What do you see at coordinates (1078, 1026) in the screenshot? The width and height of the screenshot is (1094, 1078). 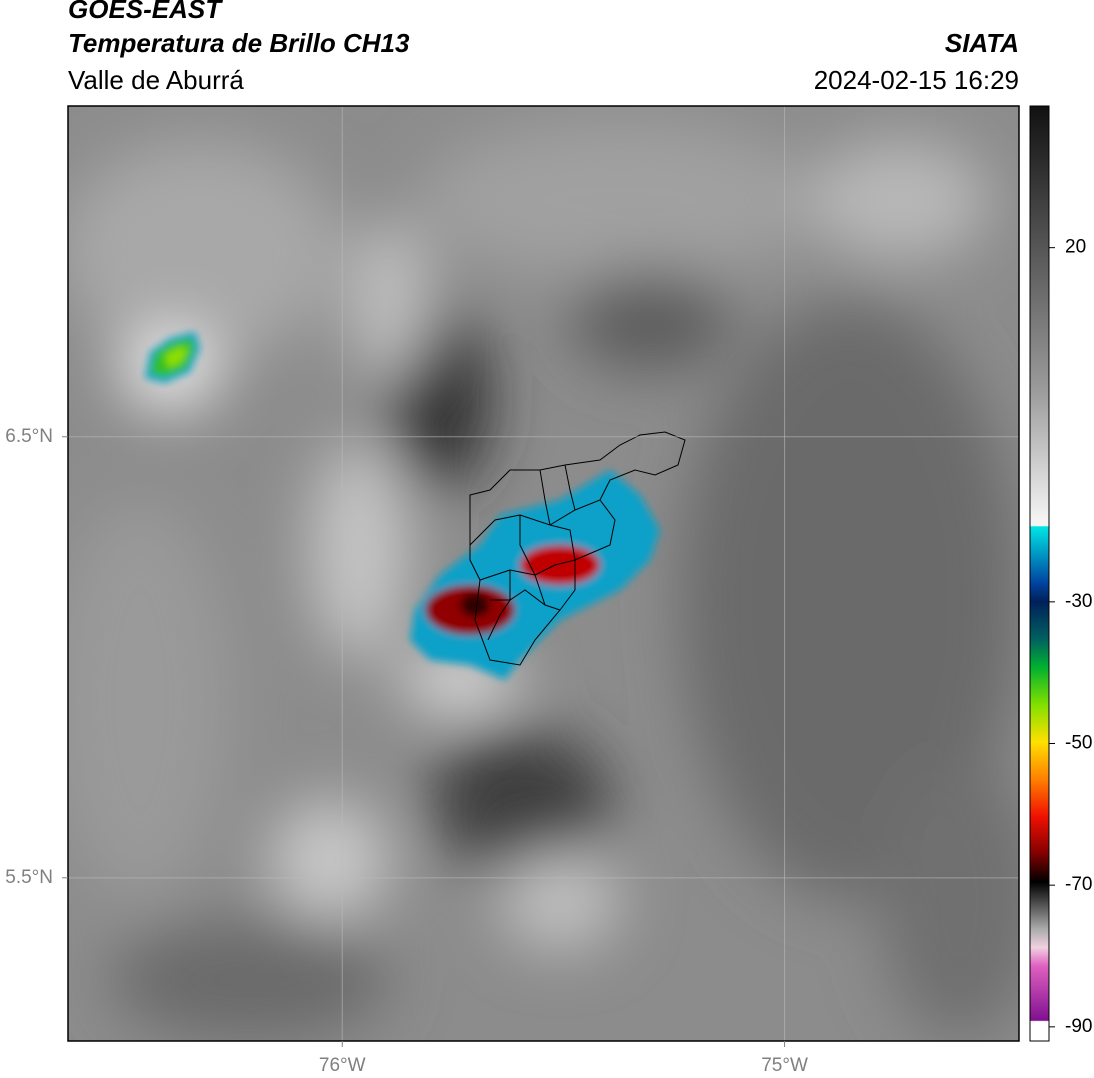 I see `colorbar-tick-label: -90` at bounding box center [1078, 1026].